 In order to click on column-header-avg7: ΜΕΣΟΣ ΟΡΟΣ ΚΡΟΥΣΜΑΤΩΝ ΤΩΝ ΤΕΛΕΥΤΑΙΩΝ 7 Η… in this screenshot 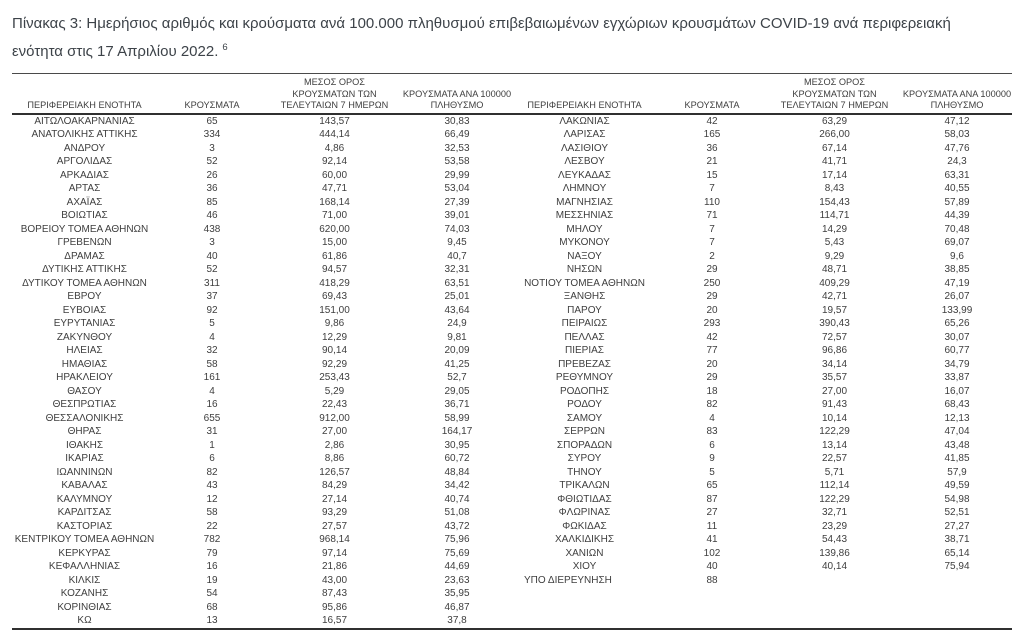, I will do `click(834, 93)`.